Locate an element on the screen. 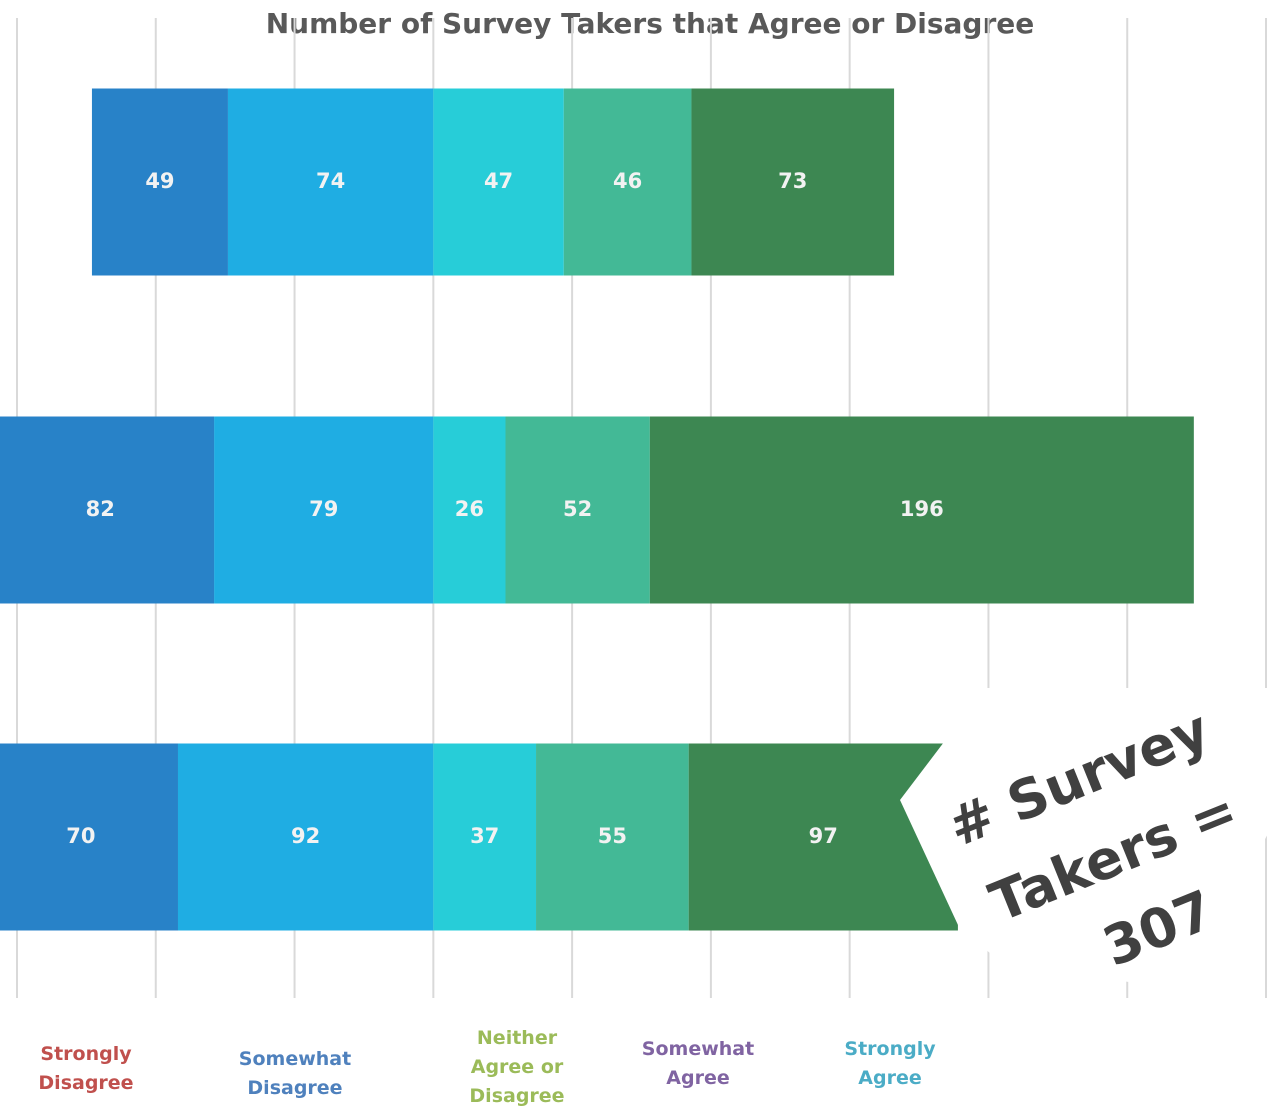  legend-label: Strongly Agree is located at coordinates (890, 1063).